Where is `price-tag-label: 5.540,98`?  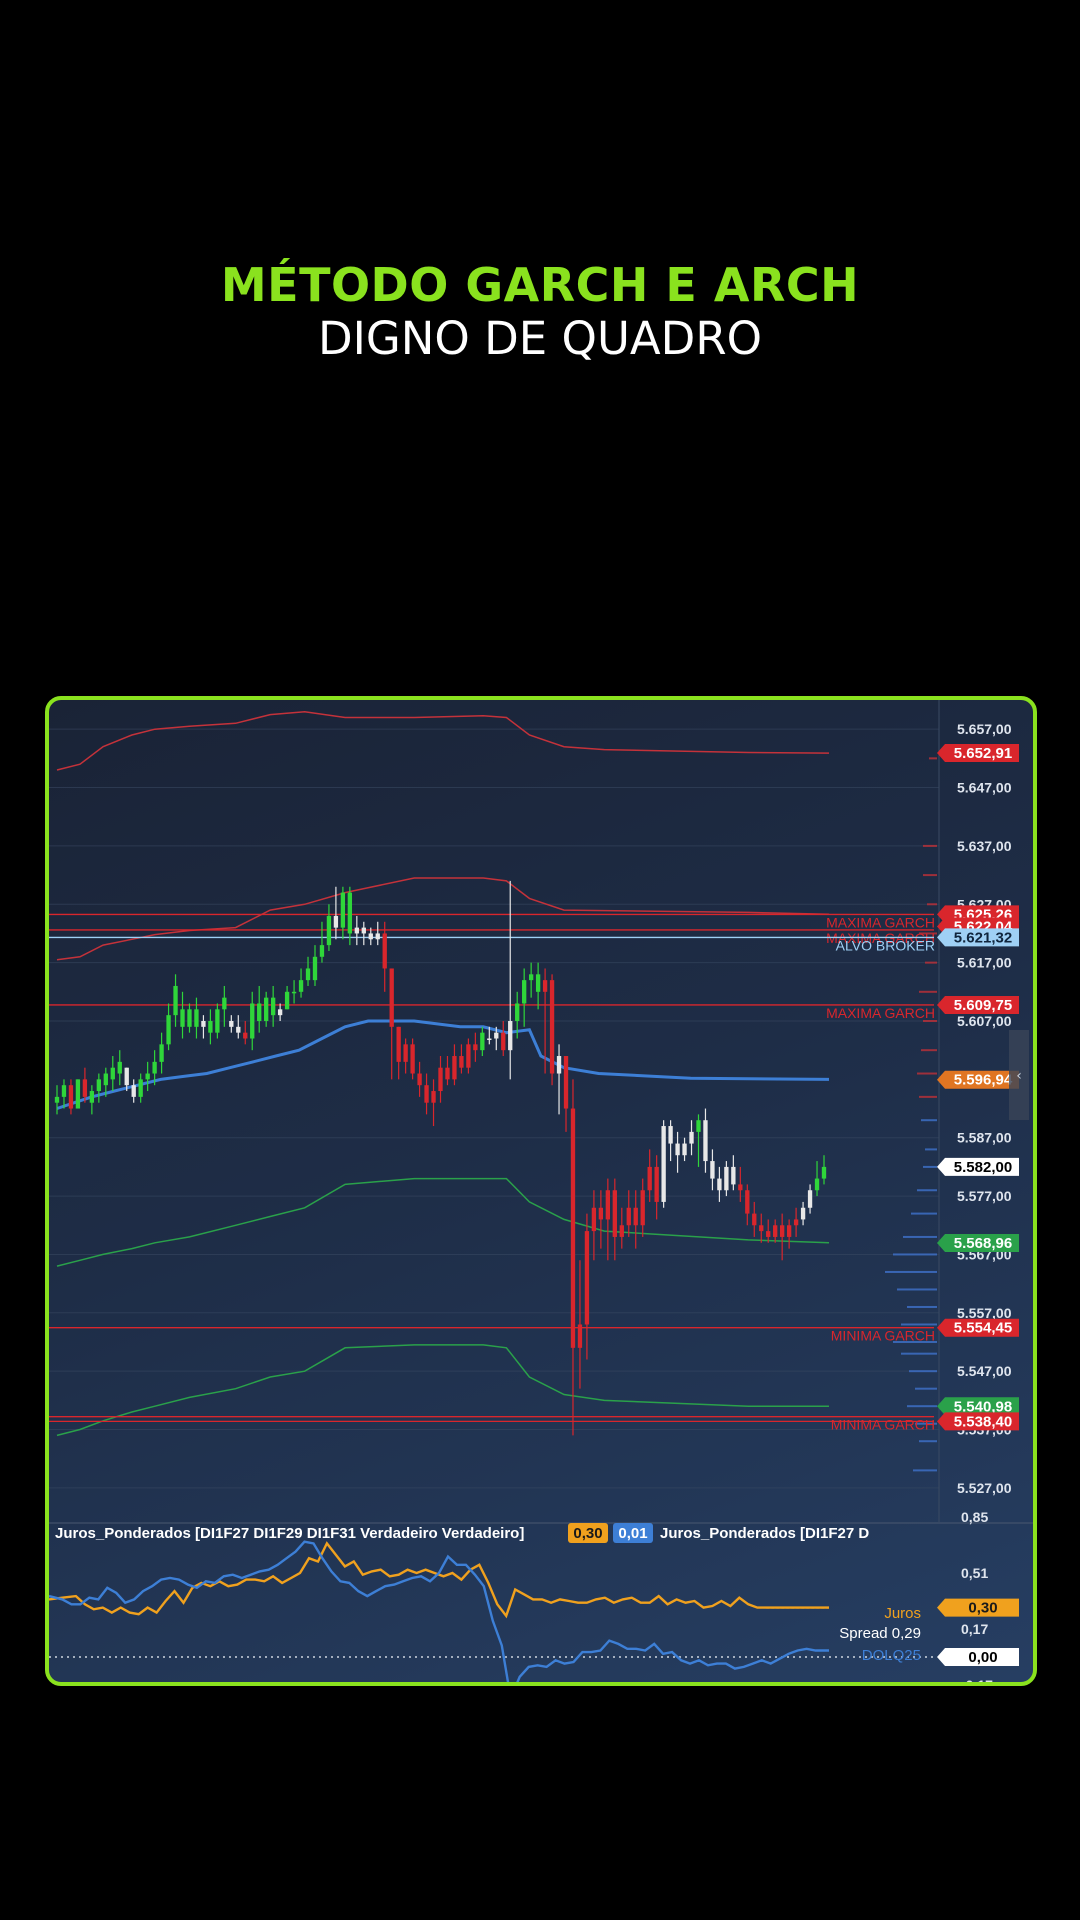
price-tag-label: 5.540,98 is located at coordinates (983, 1406).